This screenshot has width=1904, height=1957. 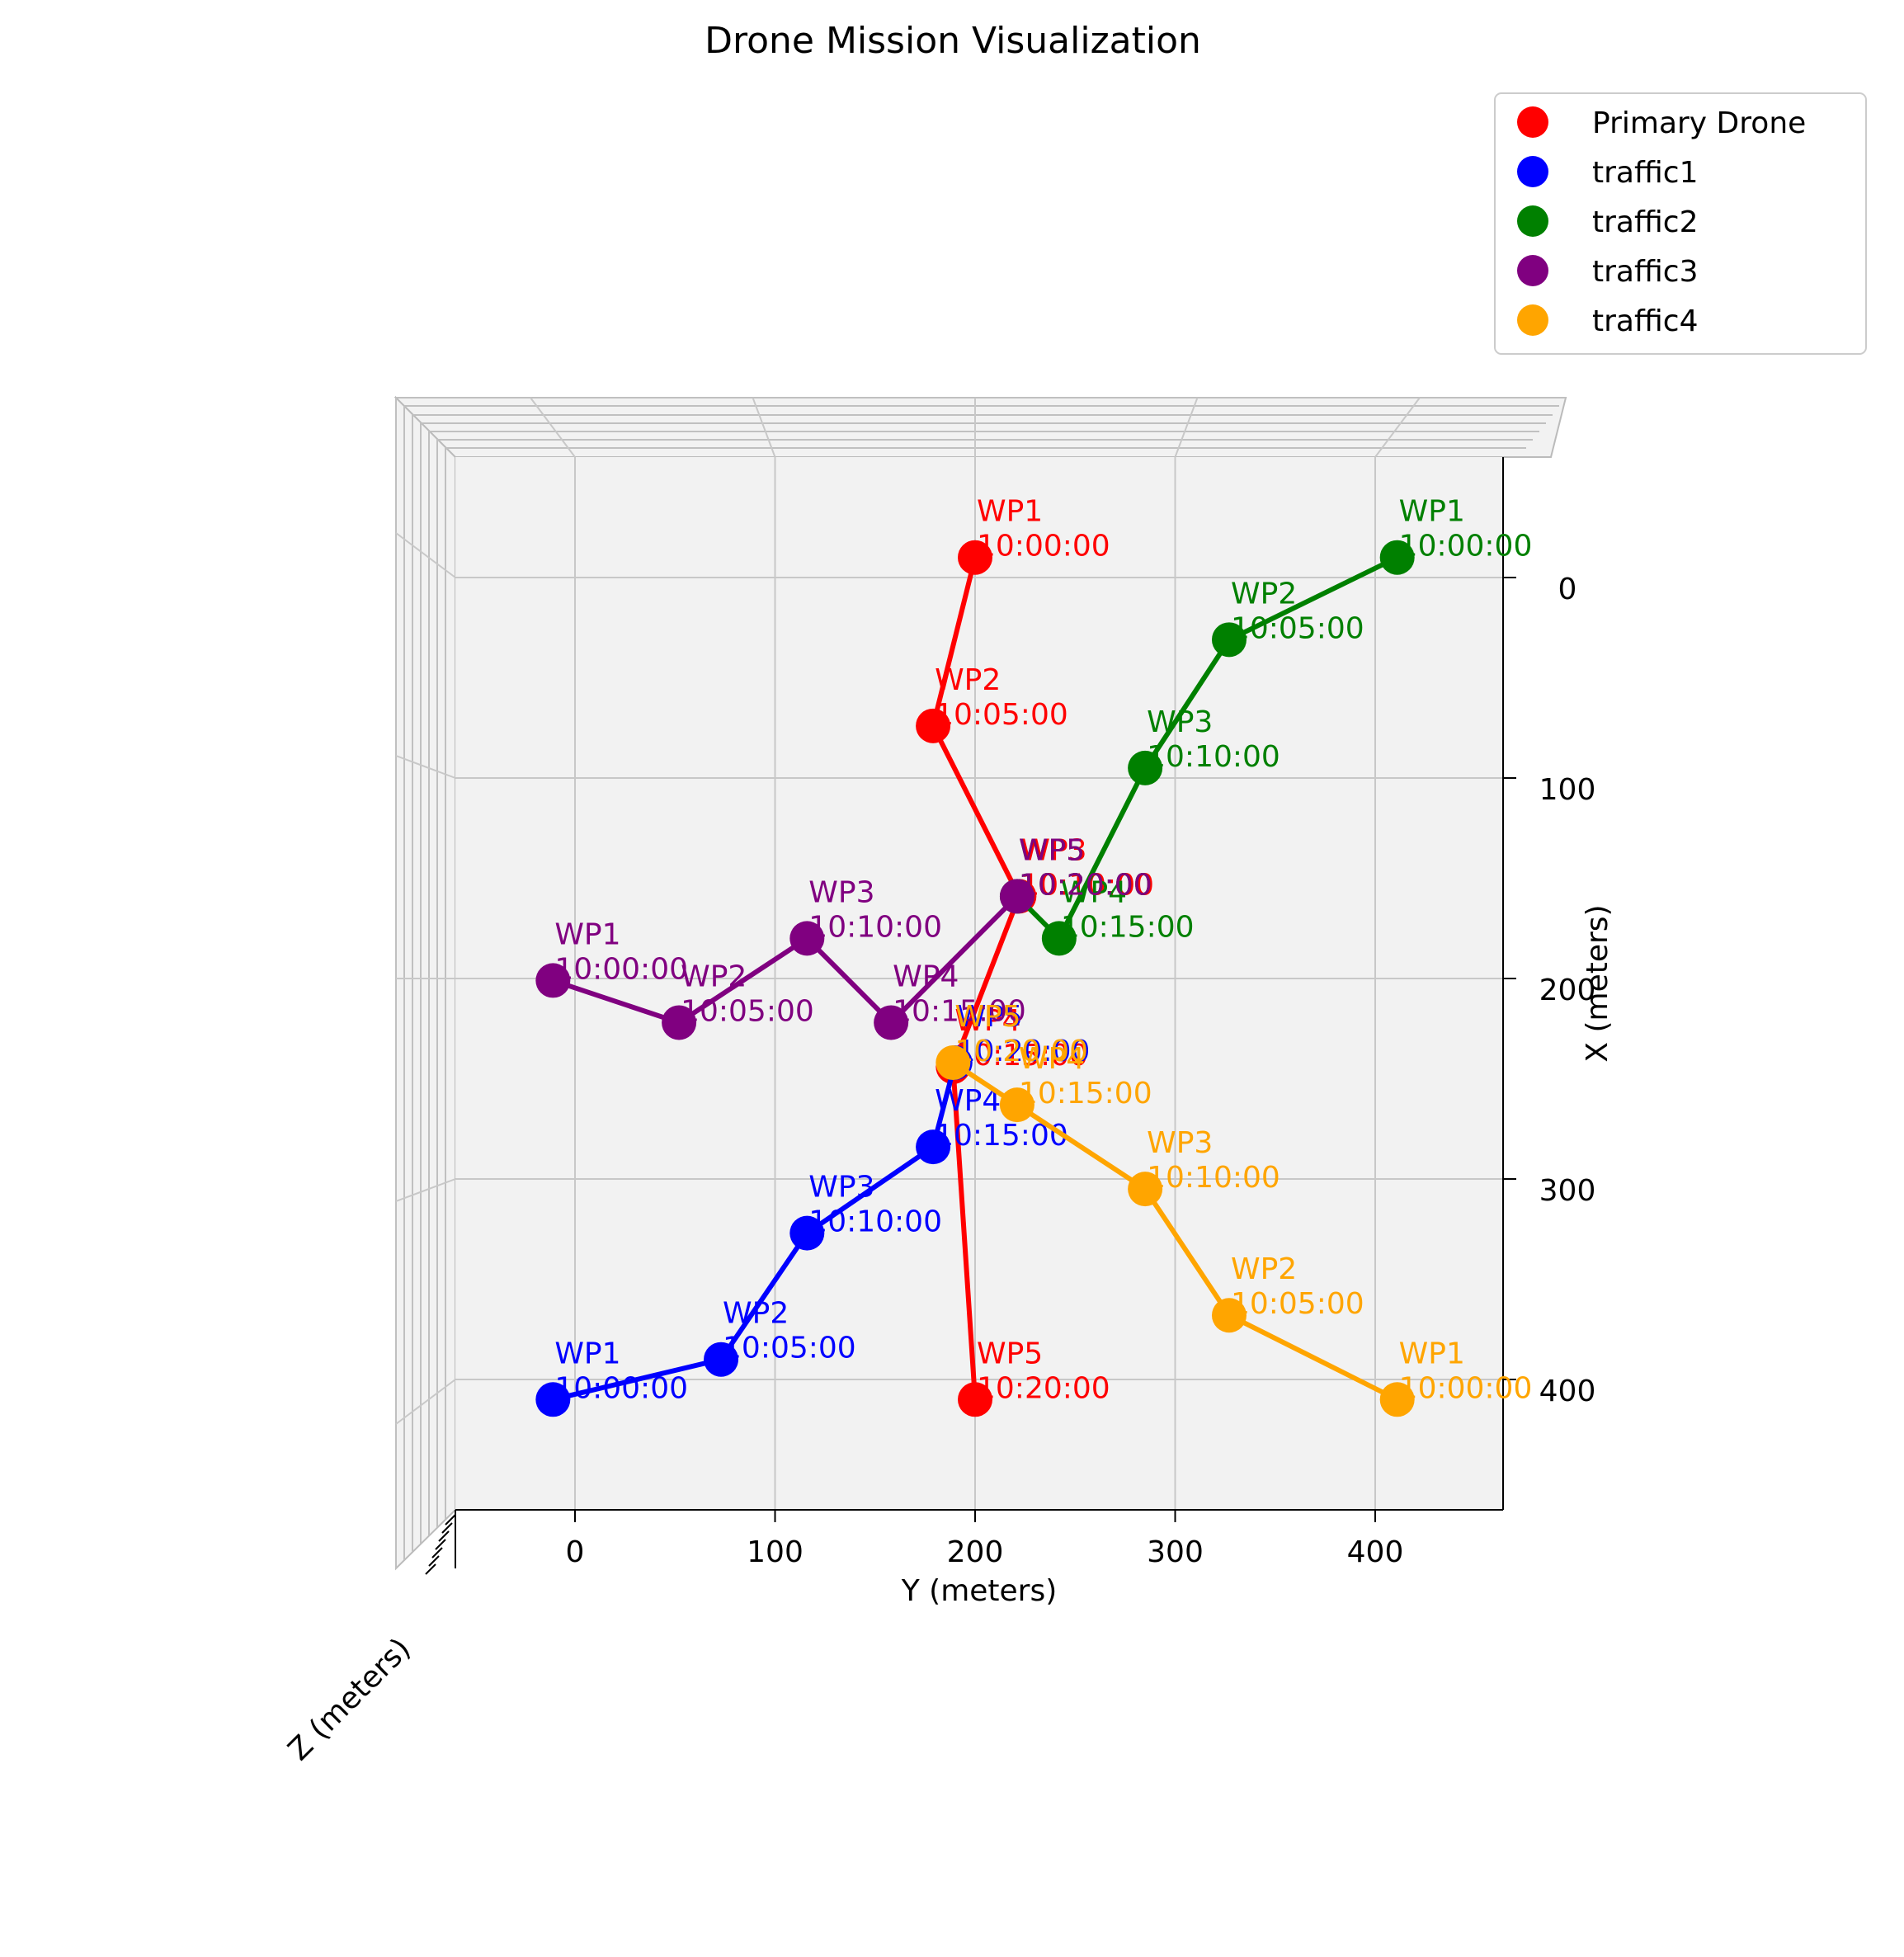 What do you see at coordinates (975, 1552) in the screenshot?
I see `x-tick-label: 200` at bounding box center [975, 1552].